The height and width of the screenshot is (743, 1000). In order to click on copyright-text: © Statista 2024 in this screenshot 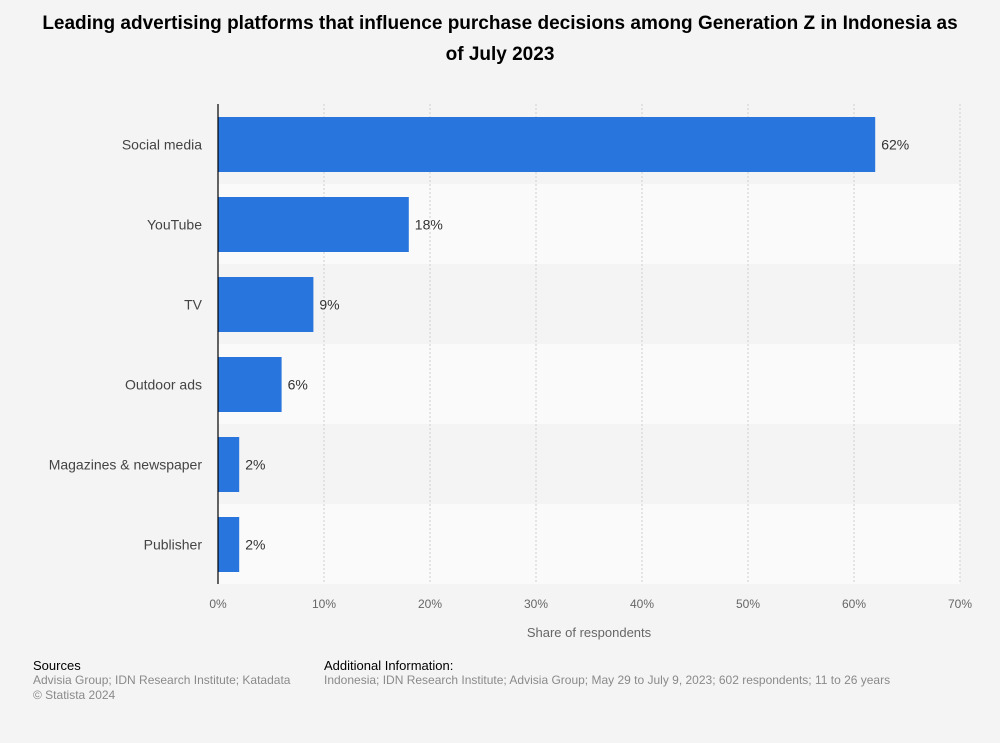, I will do `click(74, 695)`.